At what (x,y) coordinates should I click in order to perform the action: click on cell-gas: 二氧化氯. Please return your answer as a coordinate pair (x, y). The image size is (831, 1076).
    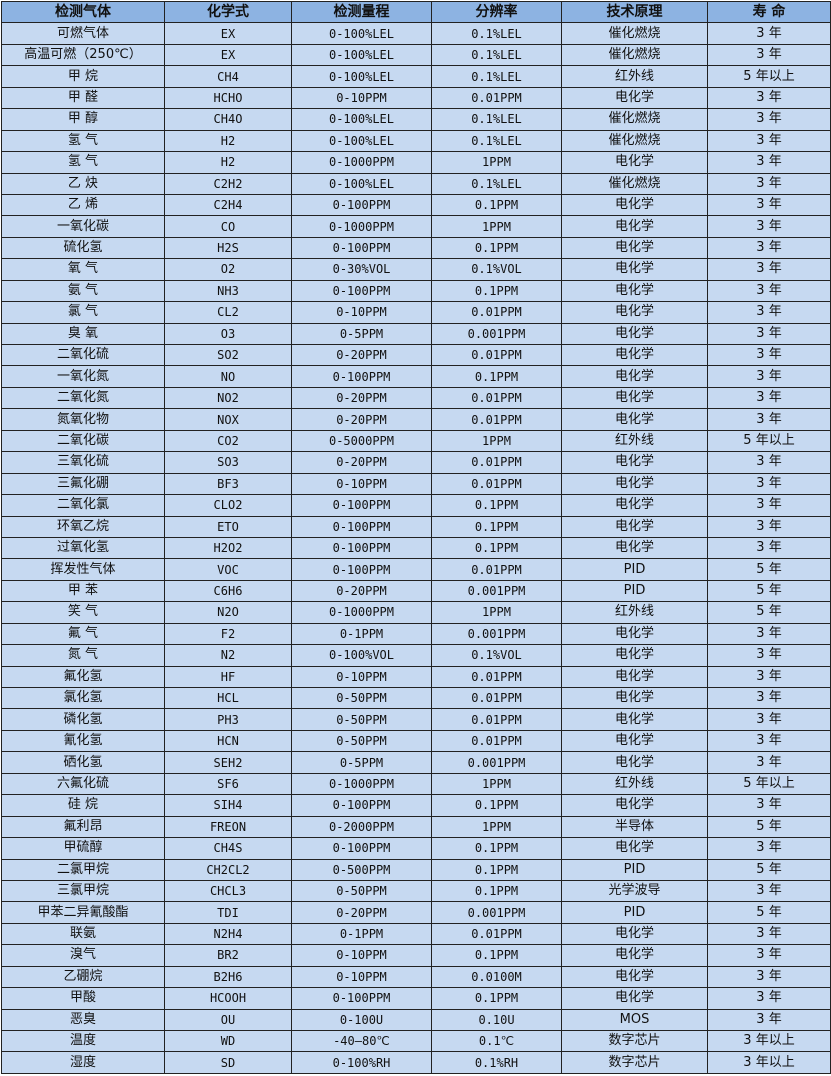
    Looking at the image, I should click on (83, 505).